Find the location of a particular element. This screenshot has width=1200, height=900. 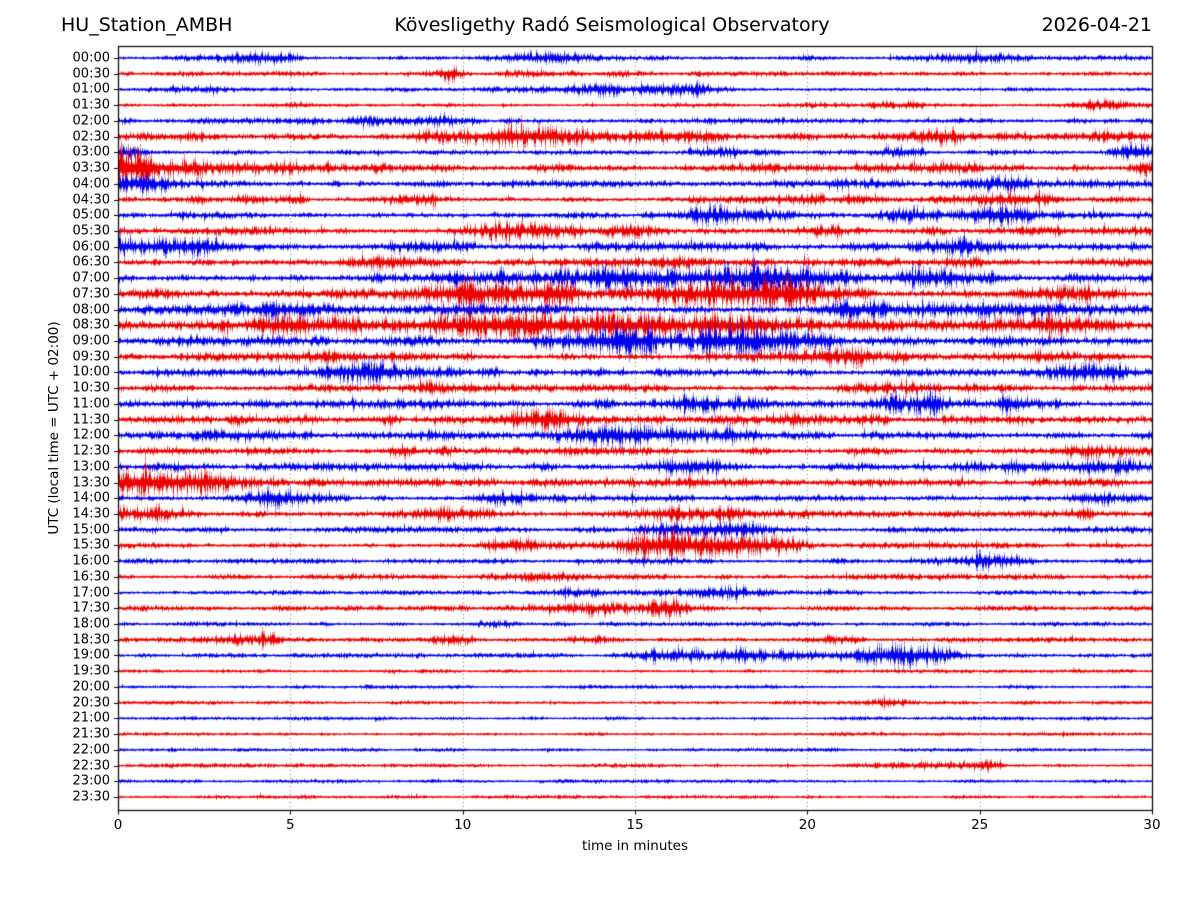

date-title: 2026-04-21 is located at coordinates (1096, 25).